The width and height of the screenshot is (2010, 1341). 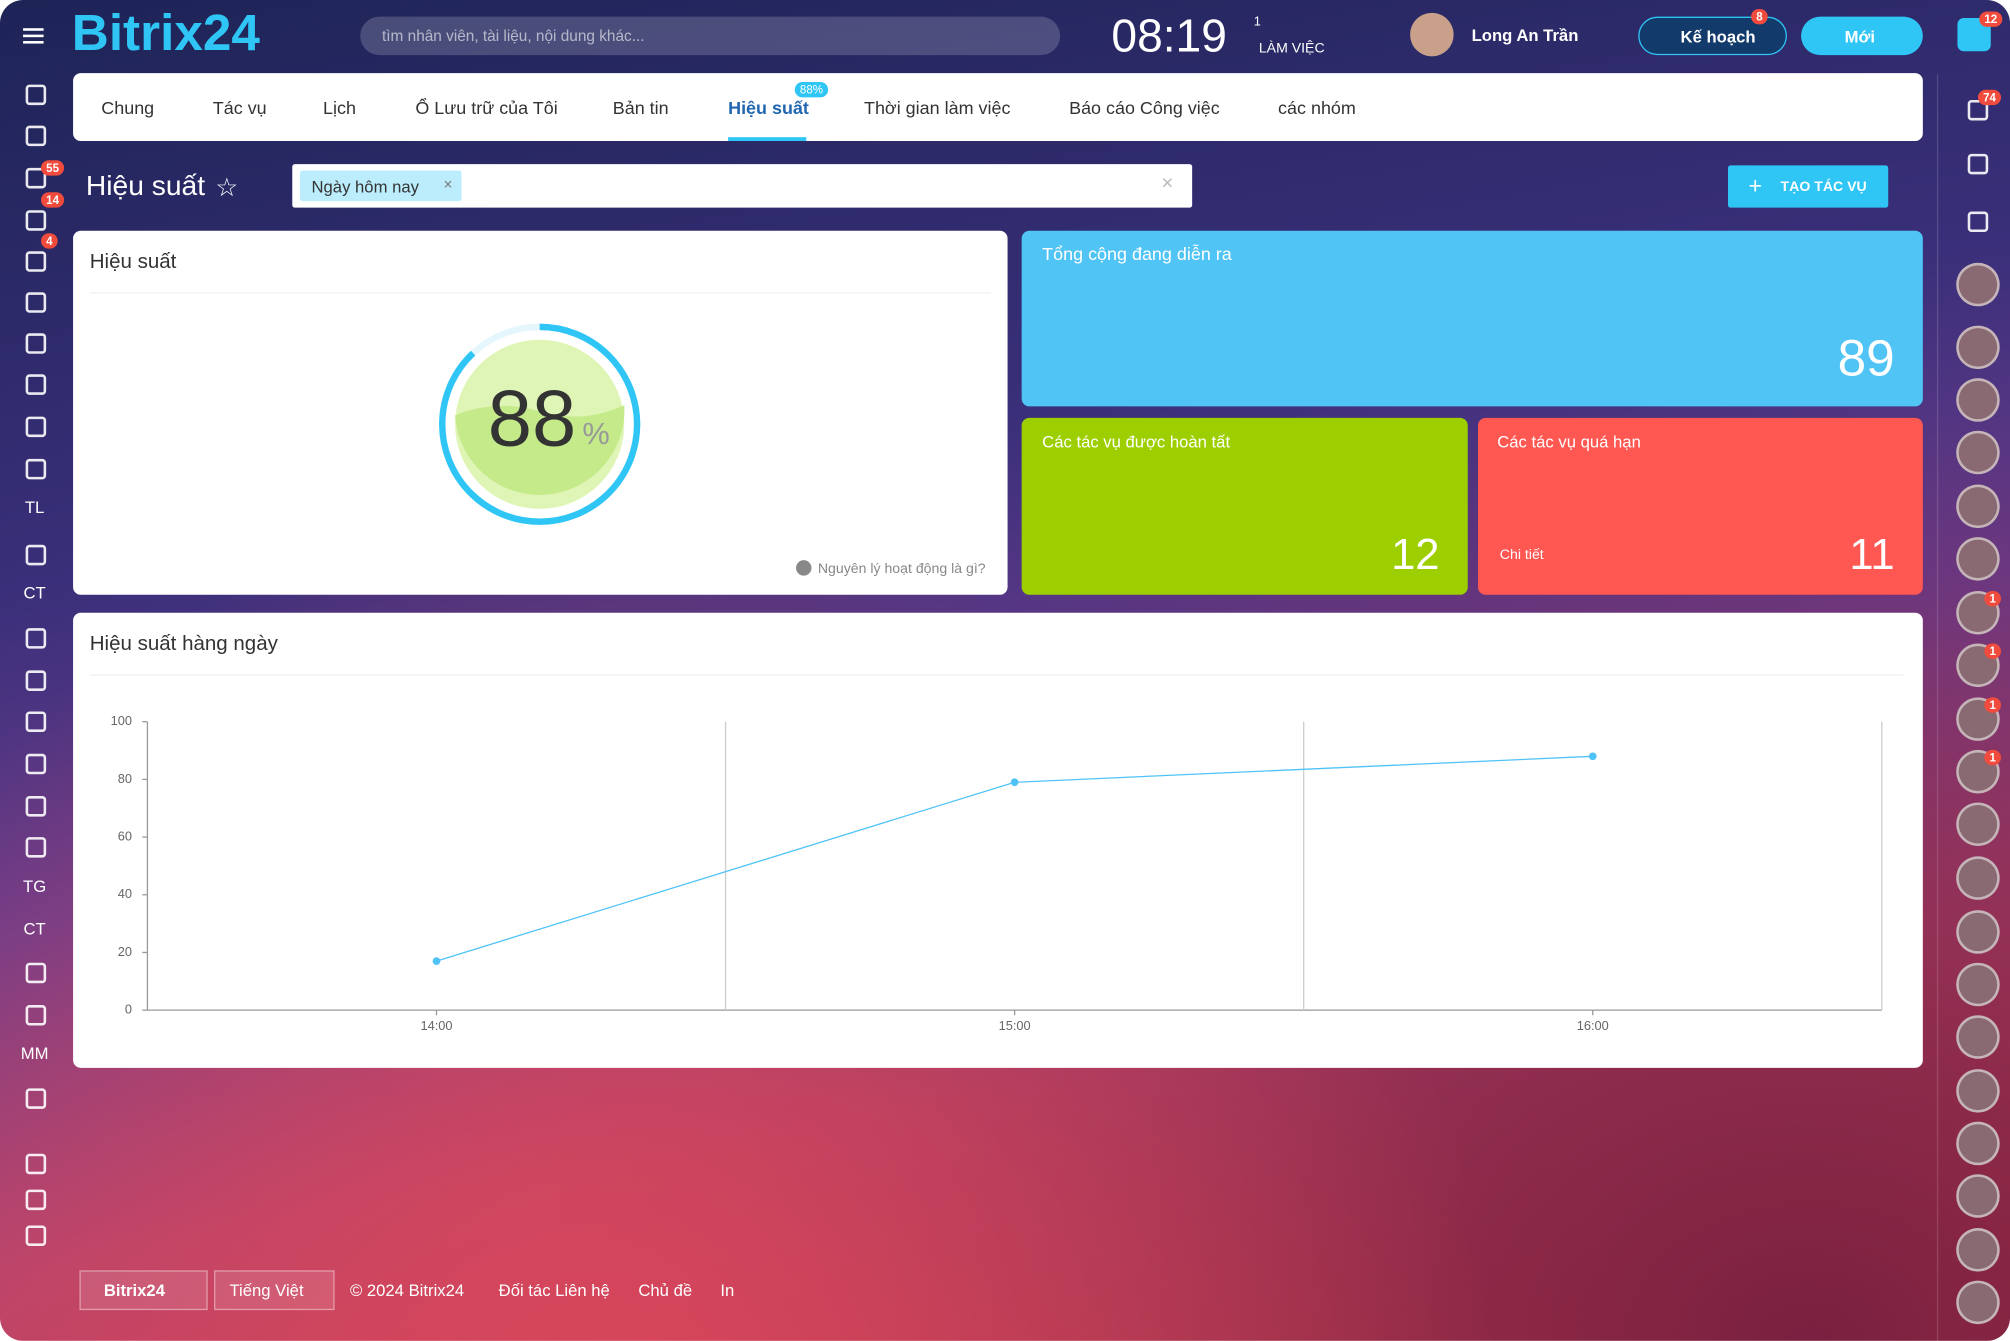 What do you see at coordinates (1144, 107) in the screenshot?
I see `tab: Báo cáo Công việc` at bounding box center [1144, 107].